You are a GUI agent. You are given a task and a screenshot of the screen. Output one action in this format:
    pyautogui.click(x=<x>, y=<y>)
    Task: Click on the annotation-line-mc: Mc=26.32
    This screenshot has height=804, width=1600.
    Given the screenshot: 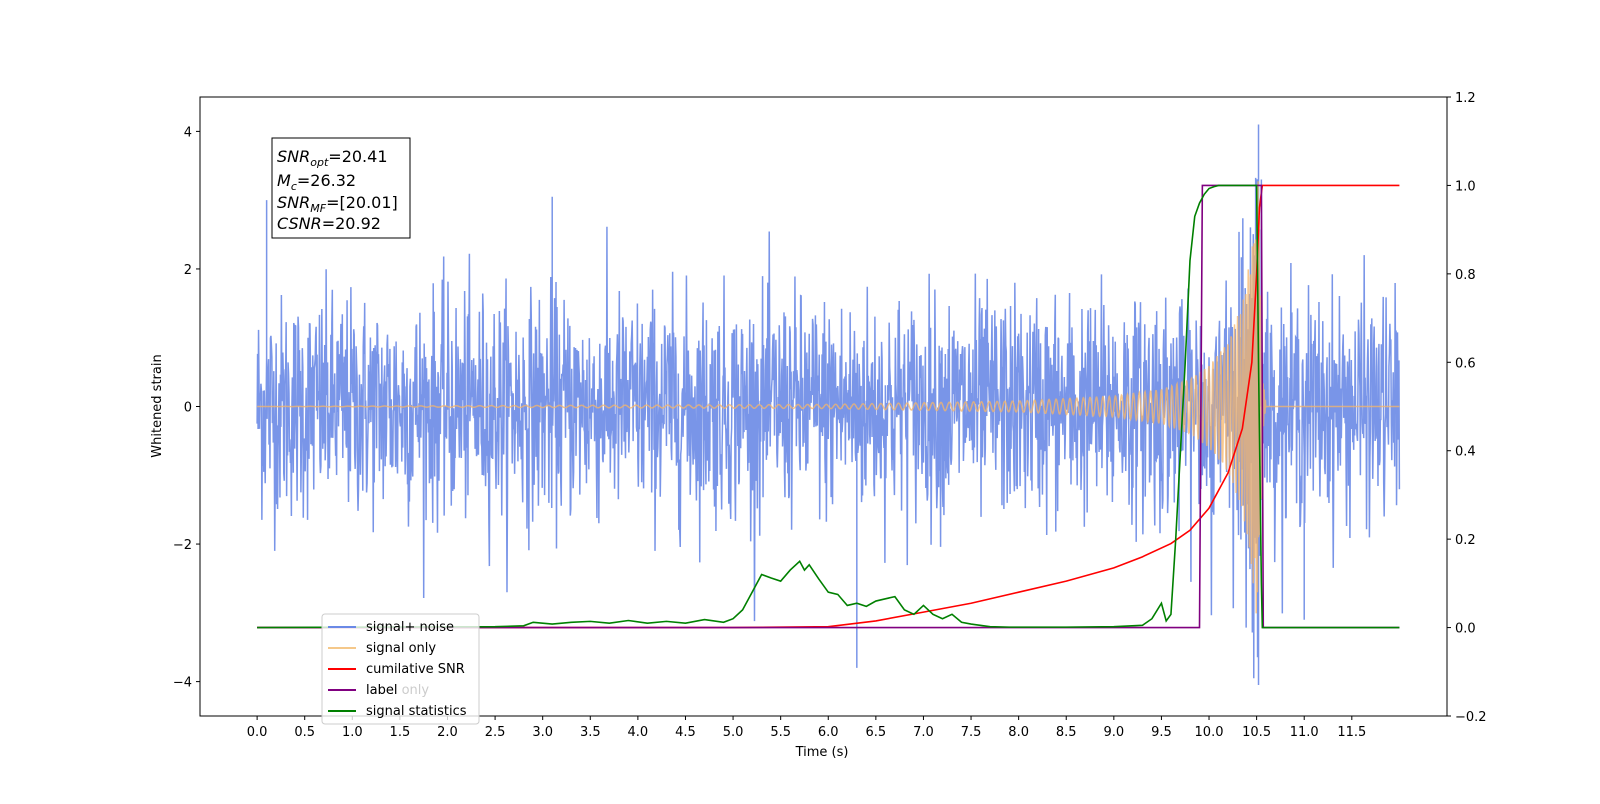 What is the action you would take?
    pyautogui.click(x=316, y=182)
    